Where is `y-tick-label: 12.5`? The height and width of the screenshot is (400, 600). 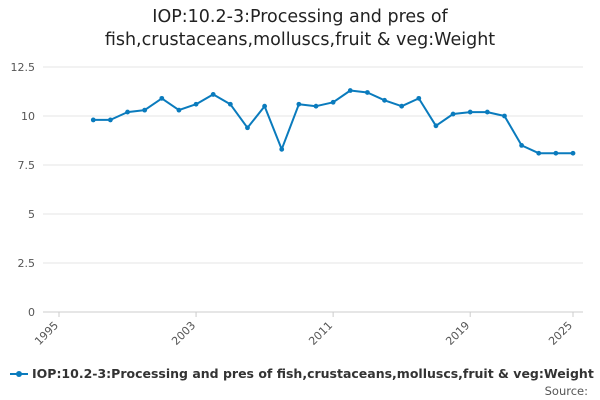 y-tick-label: 12.5 is located at coordinates (23, 67).